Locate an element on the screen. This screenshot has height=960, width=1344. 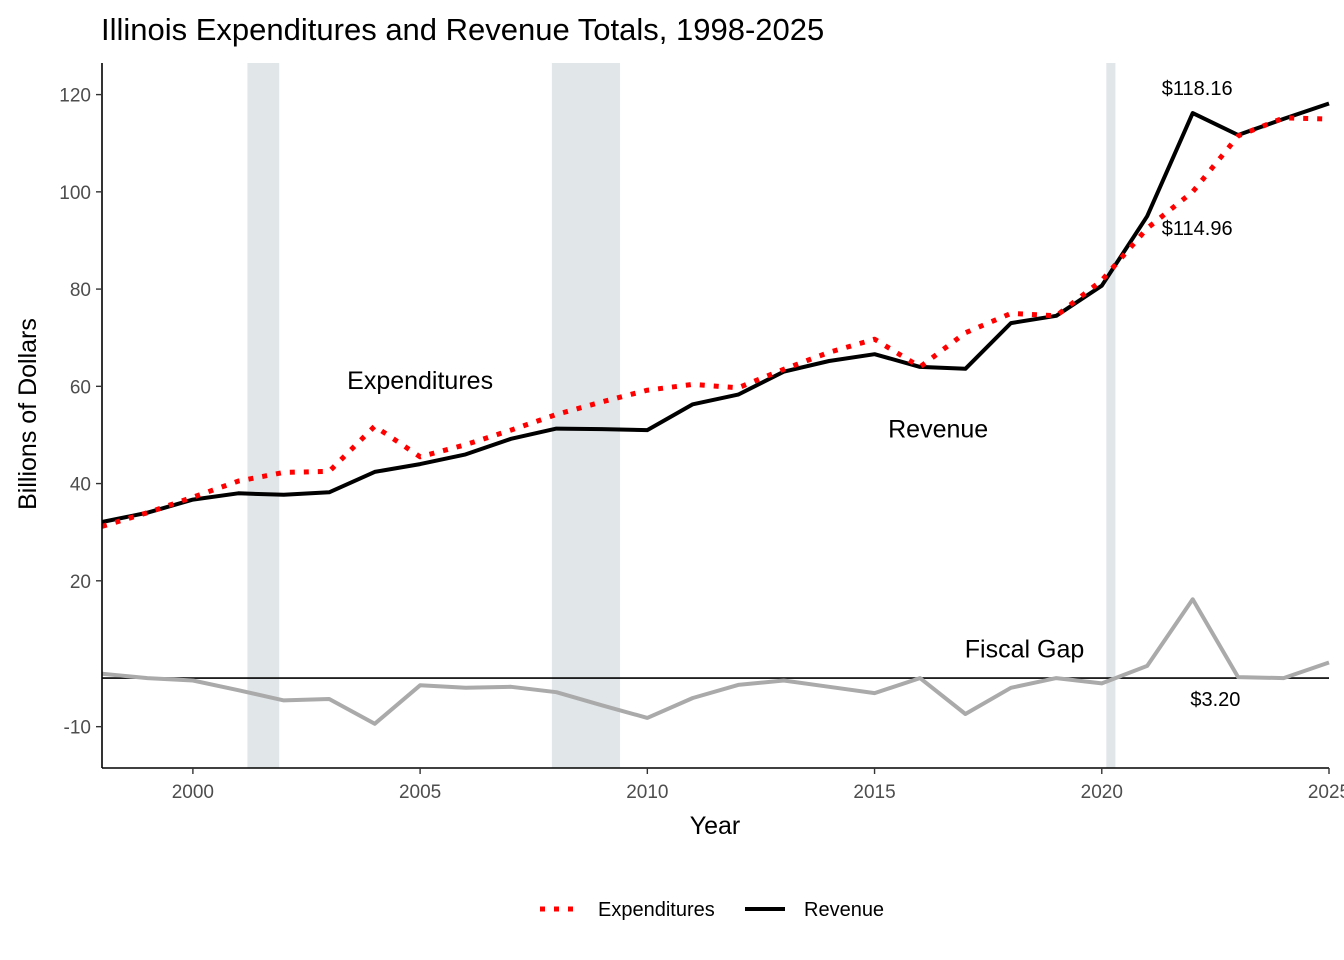
y-tick-label-20: 20 is located at coordinates (80, 582).